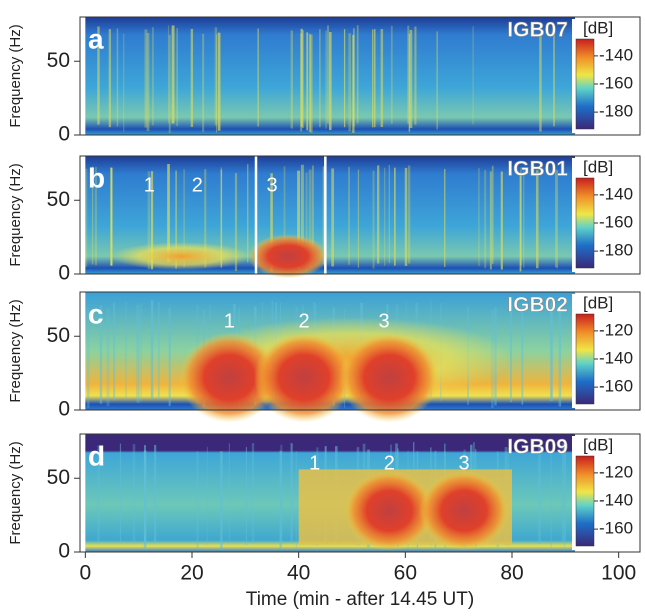 Image resolution: width=645 pixels, height=616 pixels. What do you see at coordinates (616, 250) in the screenshot?
I see `colorbar-tick-label: -180` at bounding box center [616, 250].